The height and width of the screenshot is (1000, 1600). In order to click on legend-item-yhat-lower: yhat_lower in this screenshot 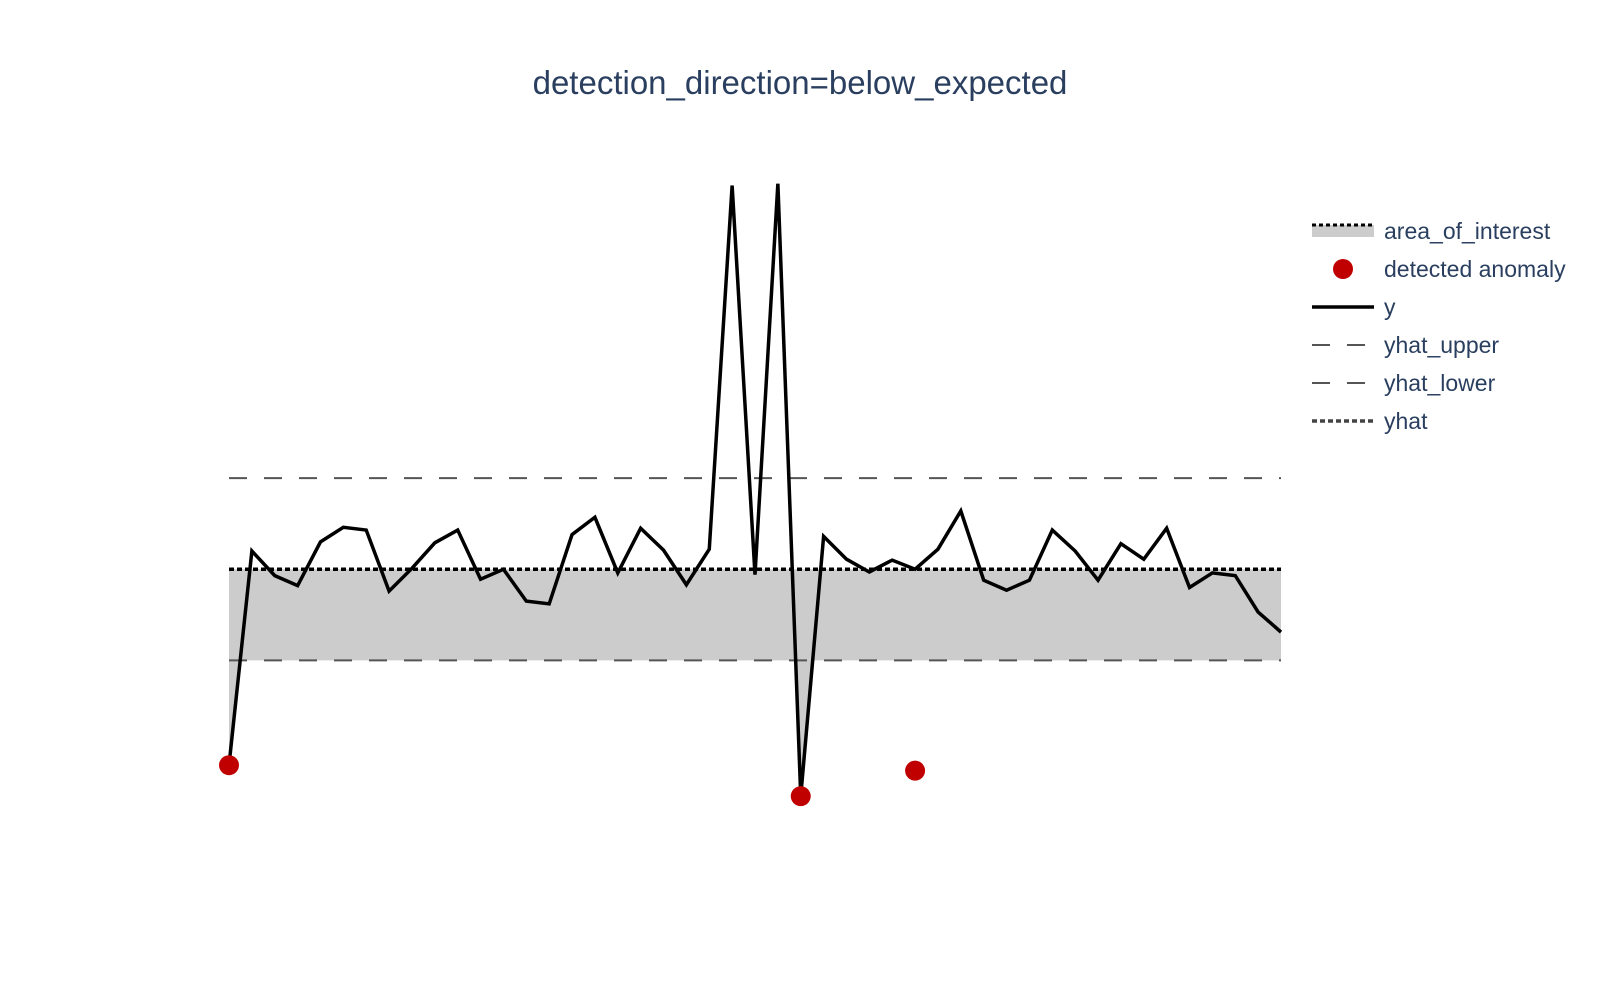, I will do `click(1452, 383)`.